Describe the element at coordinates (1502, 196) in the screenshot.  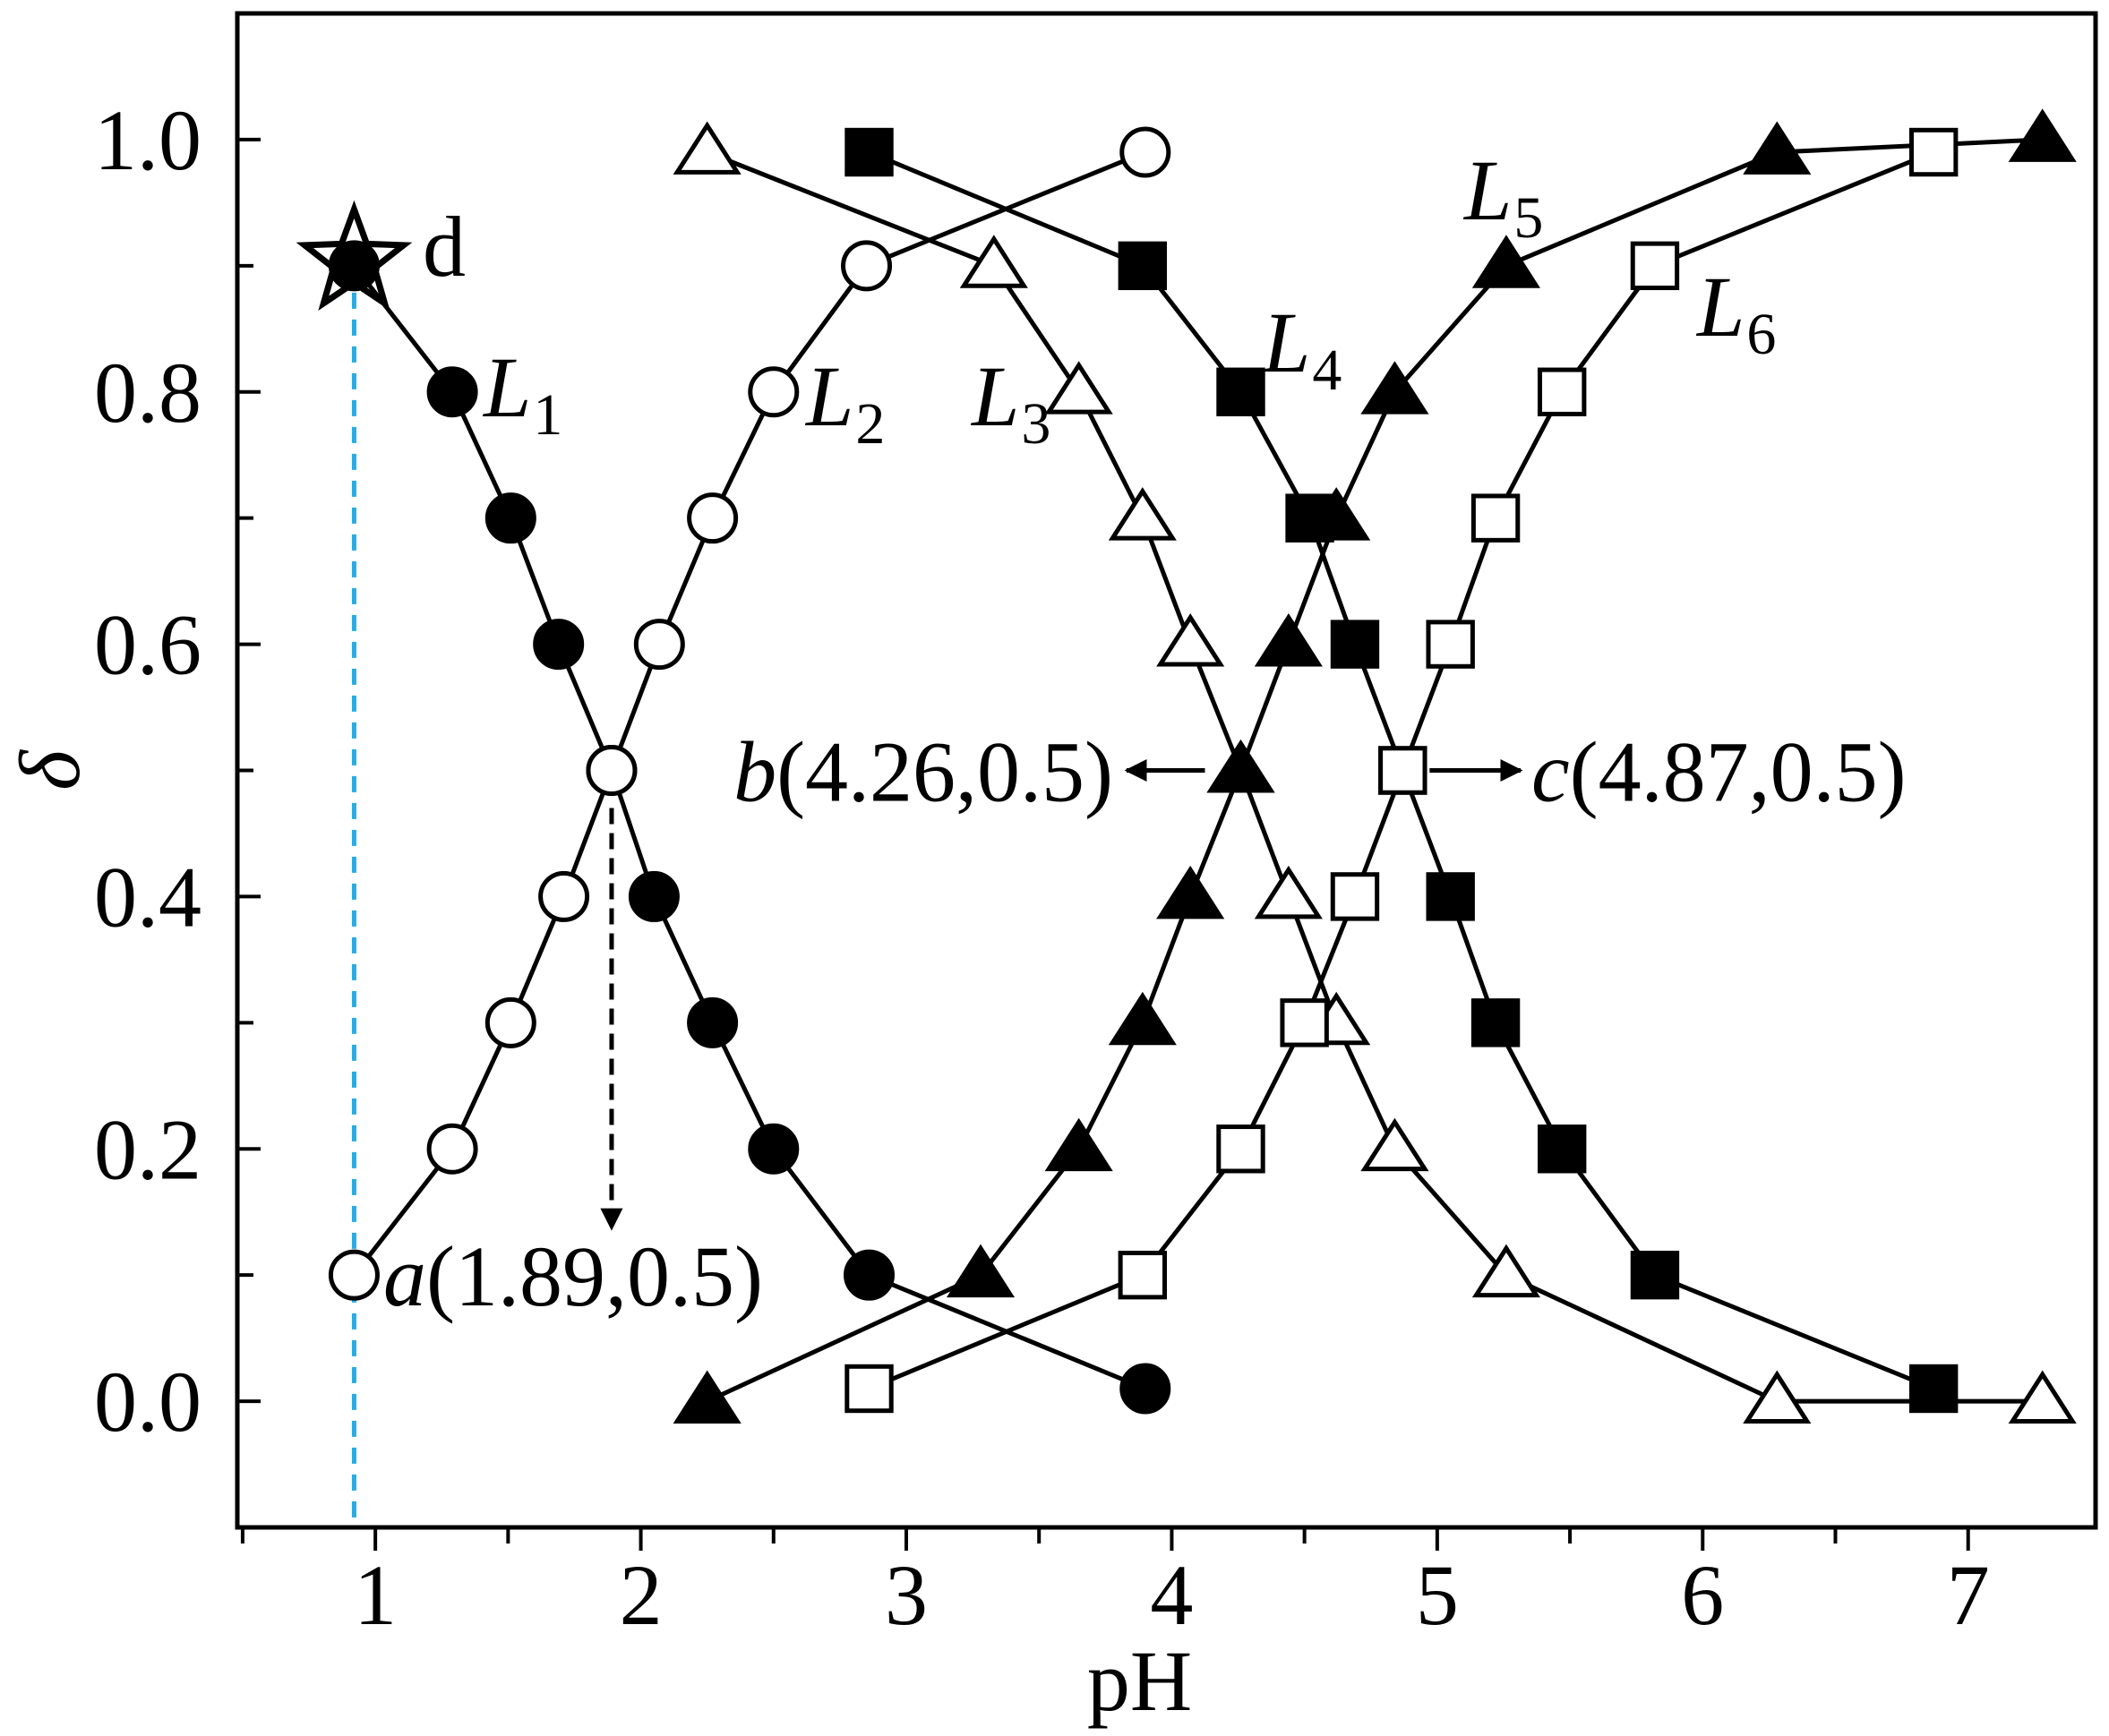
I see `series-label-L5: L5` at that location.